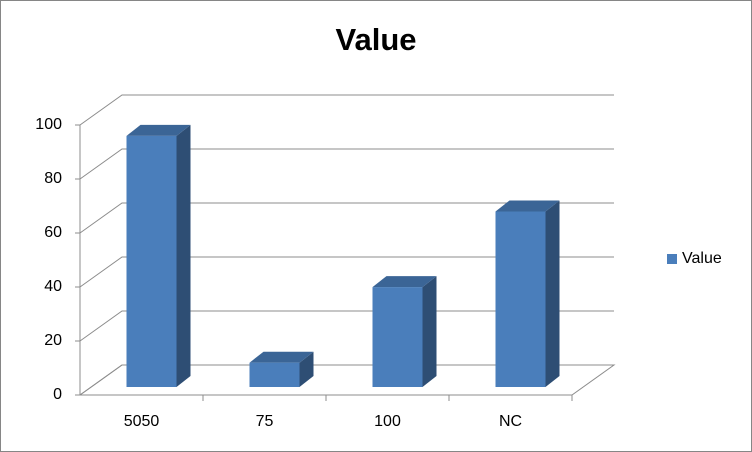 Image resolution: width=752 pixels, height=452 pixels. What do you see at coordinates (265, 421) in the screenshot?
I see `x-tick-label: 75` at bounding box center [265, 421].